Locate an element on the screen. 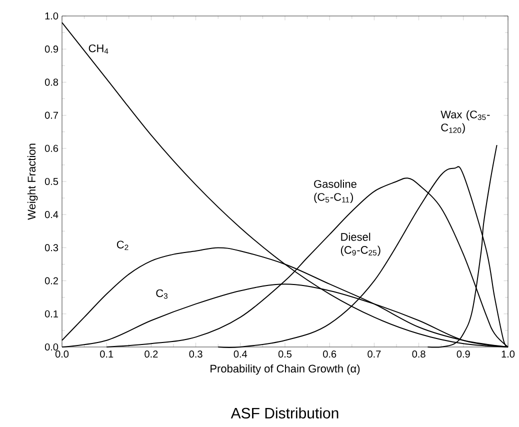 The height and width of the screenshot is (427, 519). series-label: C$_{3}$ is located at coordinates (162, 294).